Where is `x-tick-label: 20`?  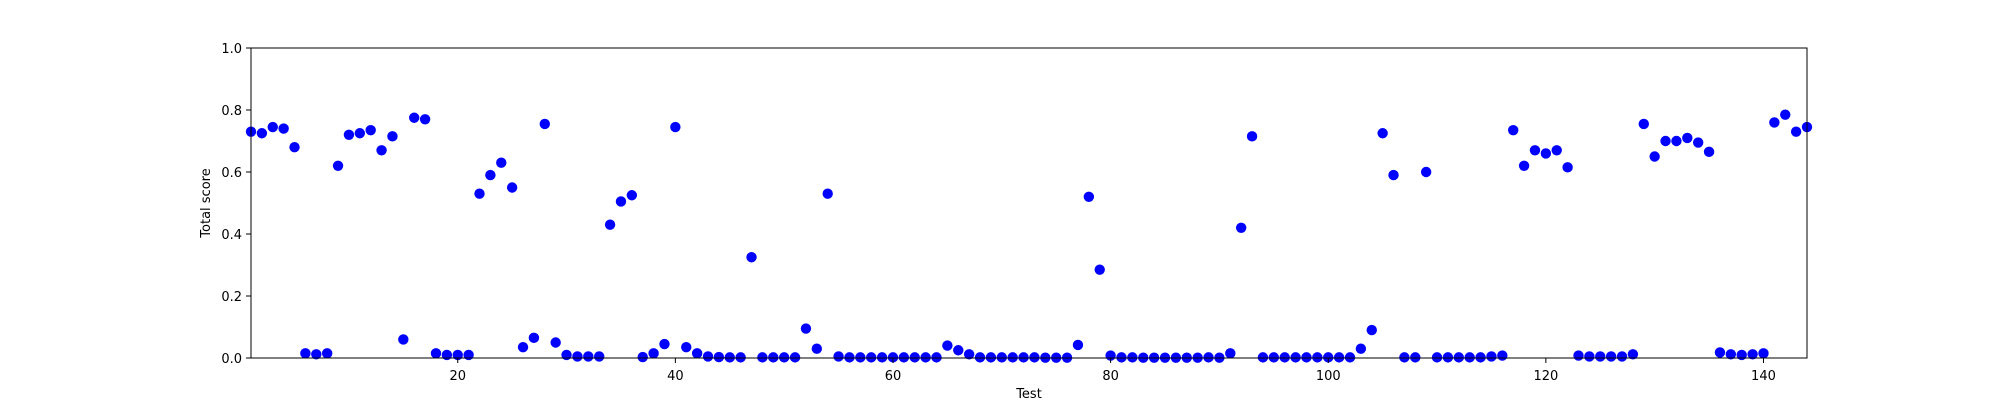
x-tick-label: 20 is located at coordinates (457, 376).